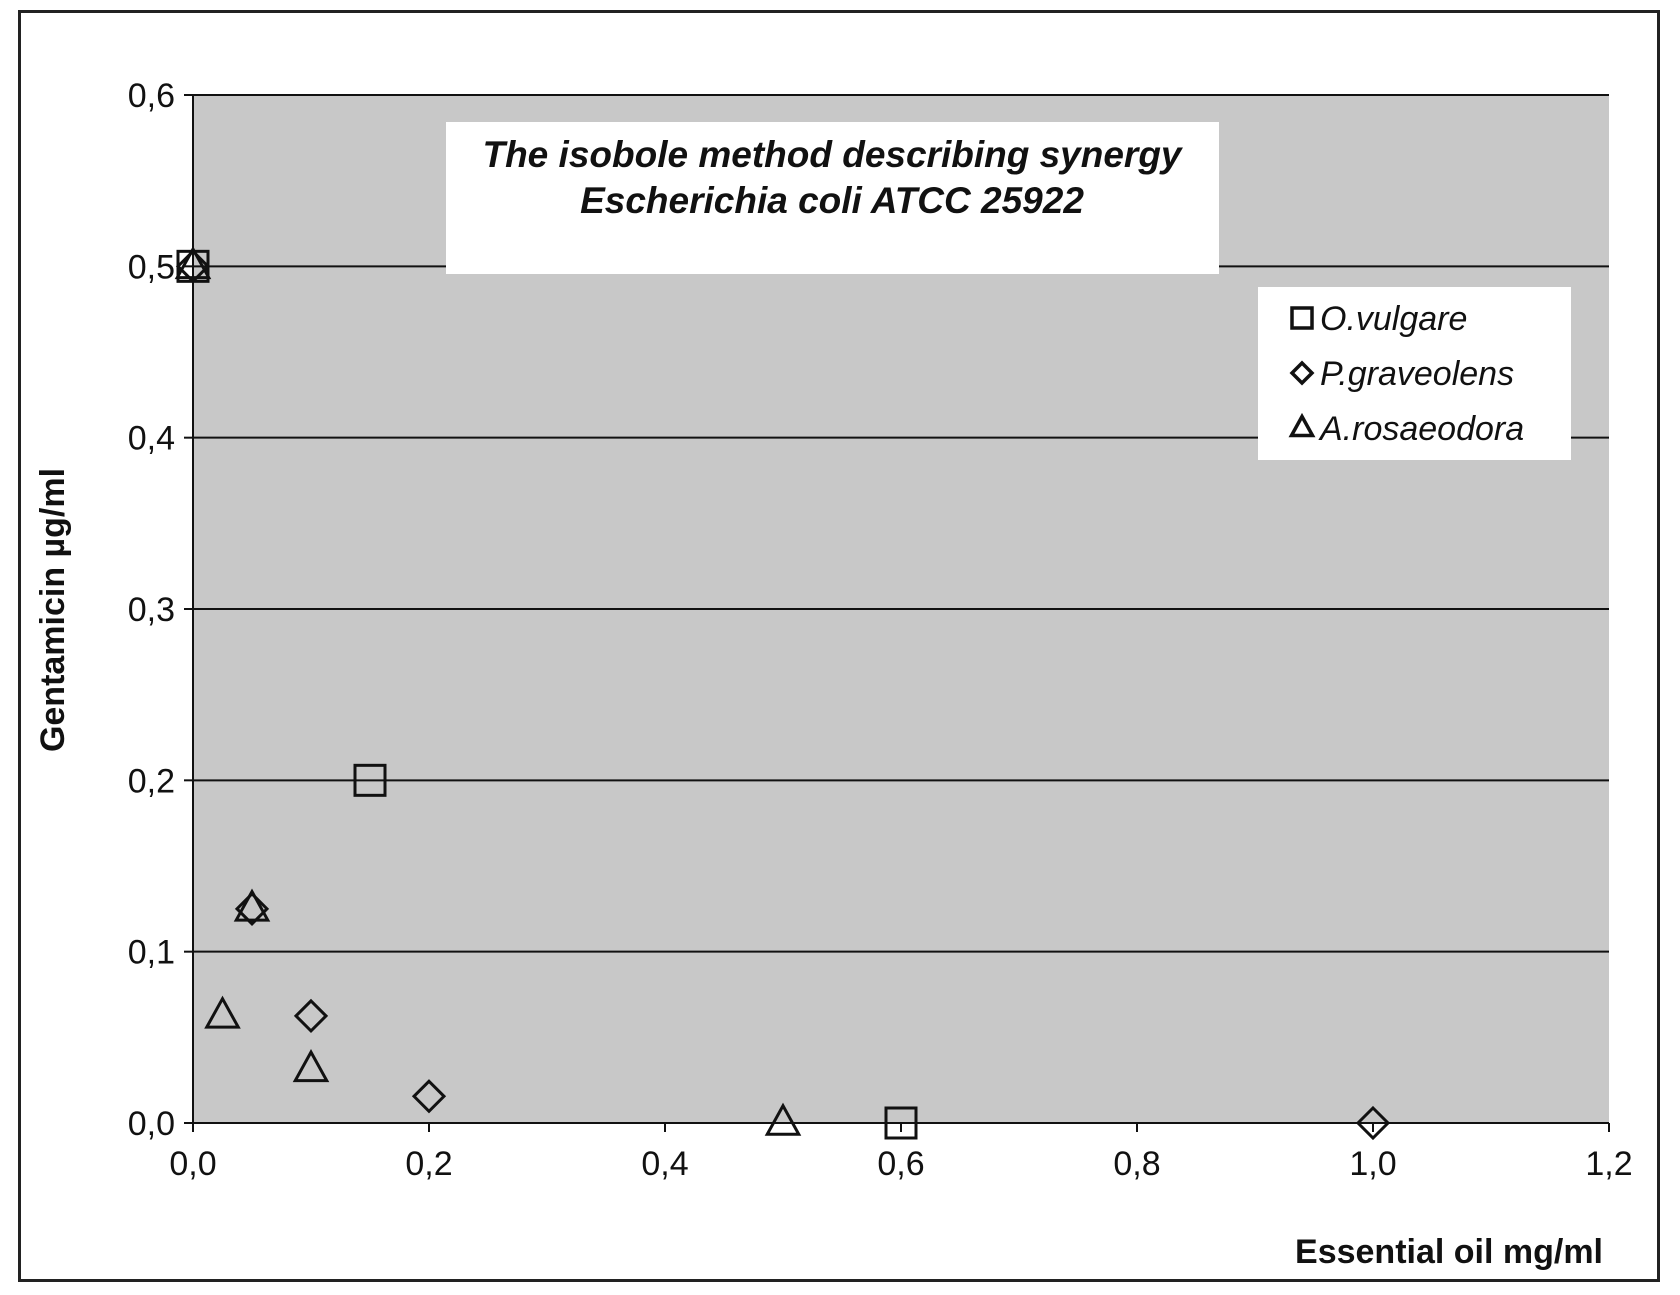 This screenshot has width=1680, height=1295. I want to click on x-tick-label: 0,6, so click(900, 1164).